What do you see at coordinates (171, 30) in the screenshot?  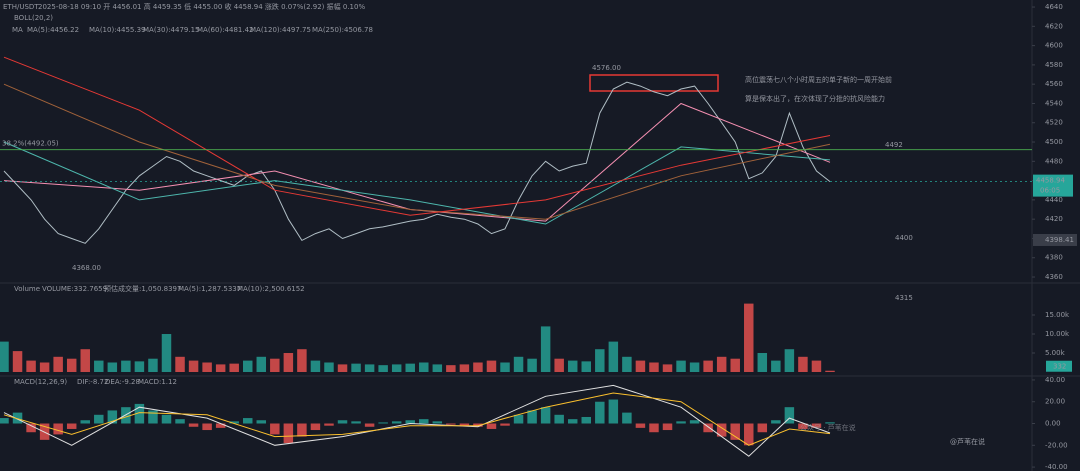 I see `legend-item: MA(30):4479.15` at bounding box center [171, 30].